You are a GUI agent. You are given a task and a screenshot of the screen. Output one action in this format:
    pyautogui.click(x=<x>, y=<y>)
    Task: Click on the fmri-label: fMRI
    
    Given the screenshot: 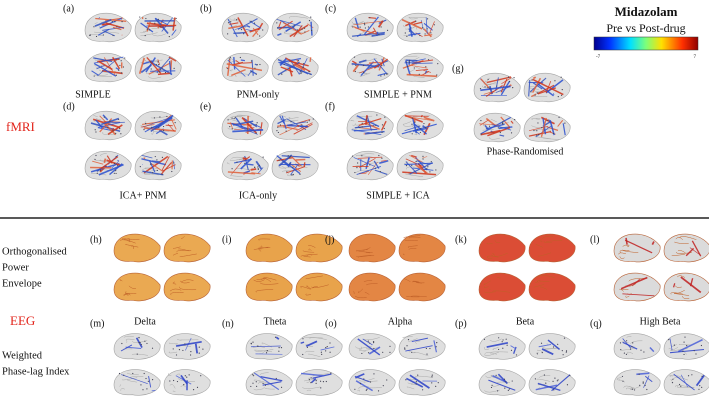 What is the action you would take?
    pyautogui.click(x=20, y=126)
    